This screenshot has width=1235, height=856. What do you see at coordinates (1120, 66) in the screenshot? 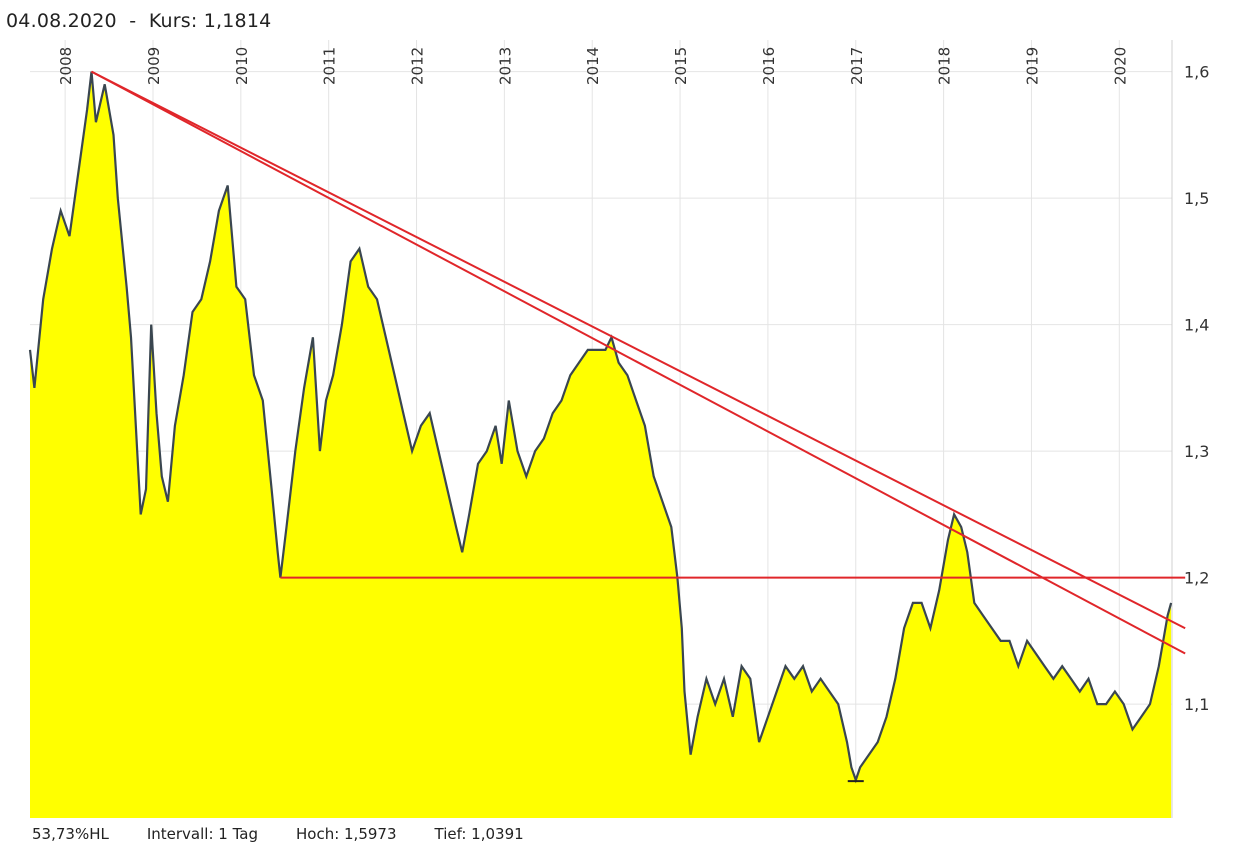
I see `x-tick-label: 2020` at bounding box center [1120, 66].